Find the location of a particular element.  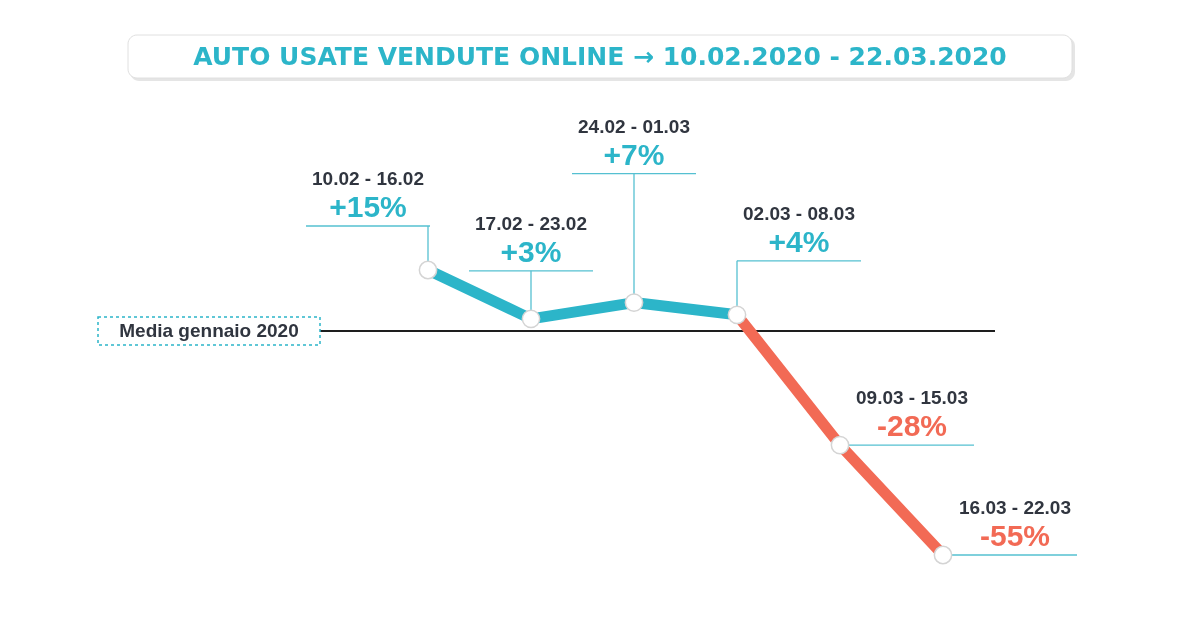

data-label: +15% is located at coordinates (368, 206).